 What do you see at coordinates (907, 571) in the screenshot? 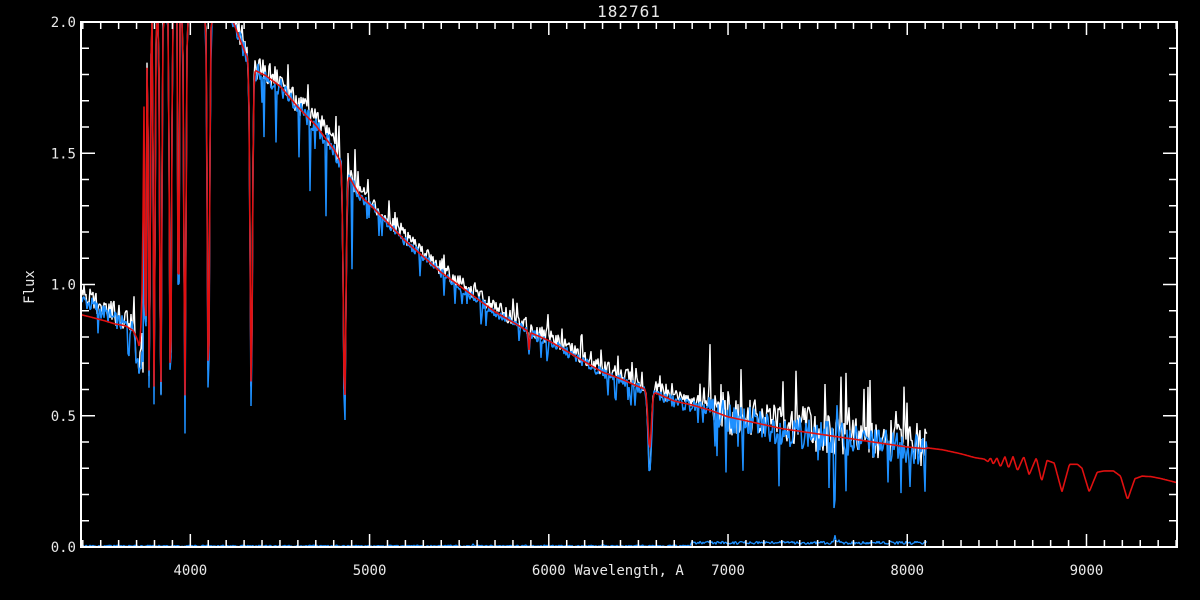
I see `svg-text: 8000` at bounding box center [907, 571].